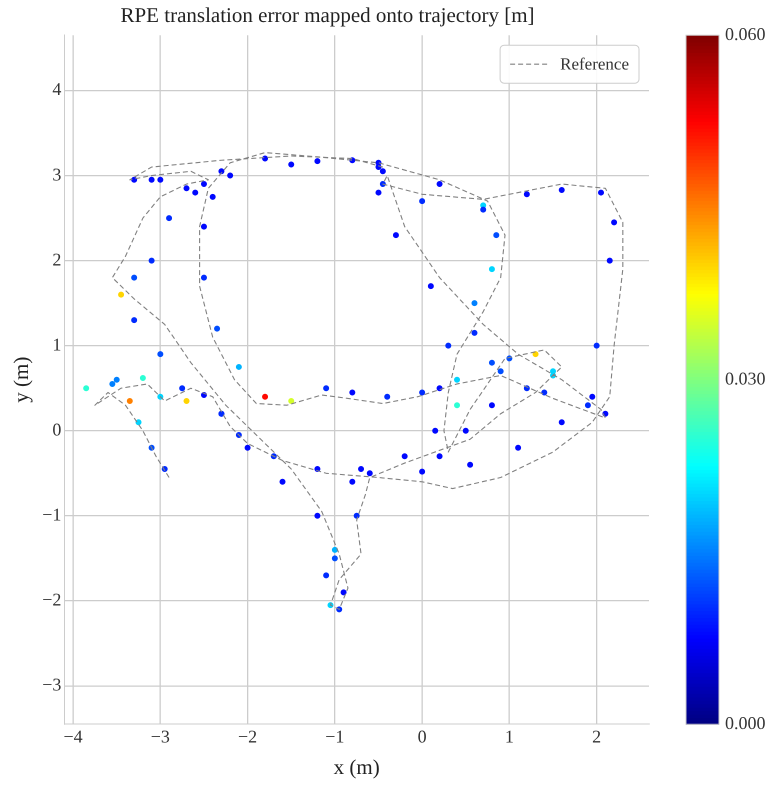  Describe the element at coordinates (327, 15) in the screenshot. I see `chart-title: RPE translation error mapped onto trajectory [m]` at that location.